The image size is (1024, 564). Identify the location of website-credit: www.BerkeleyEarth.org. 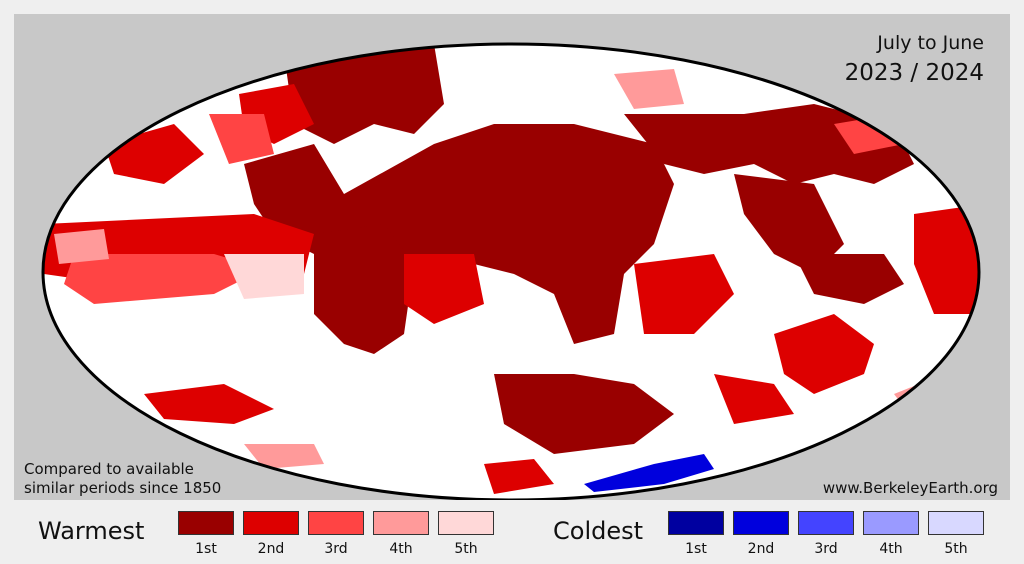
(910, 488).